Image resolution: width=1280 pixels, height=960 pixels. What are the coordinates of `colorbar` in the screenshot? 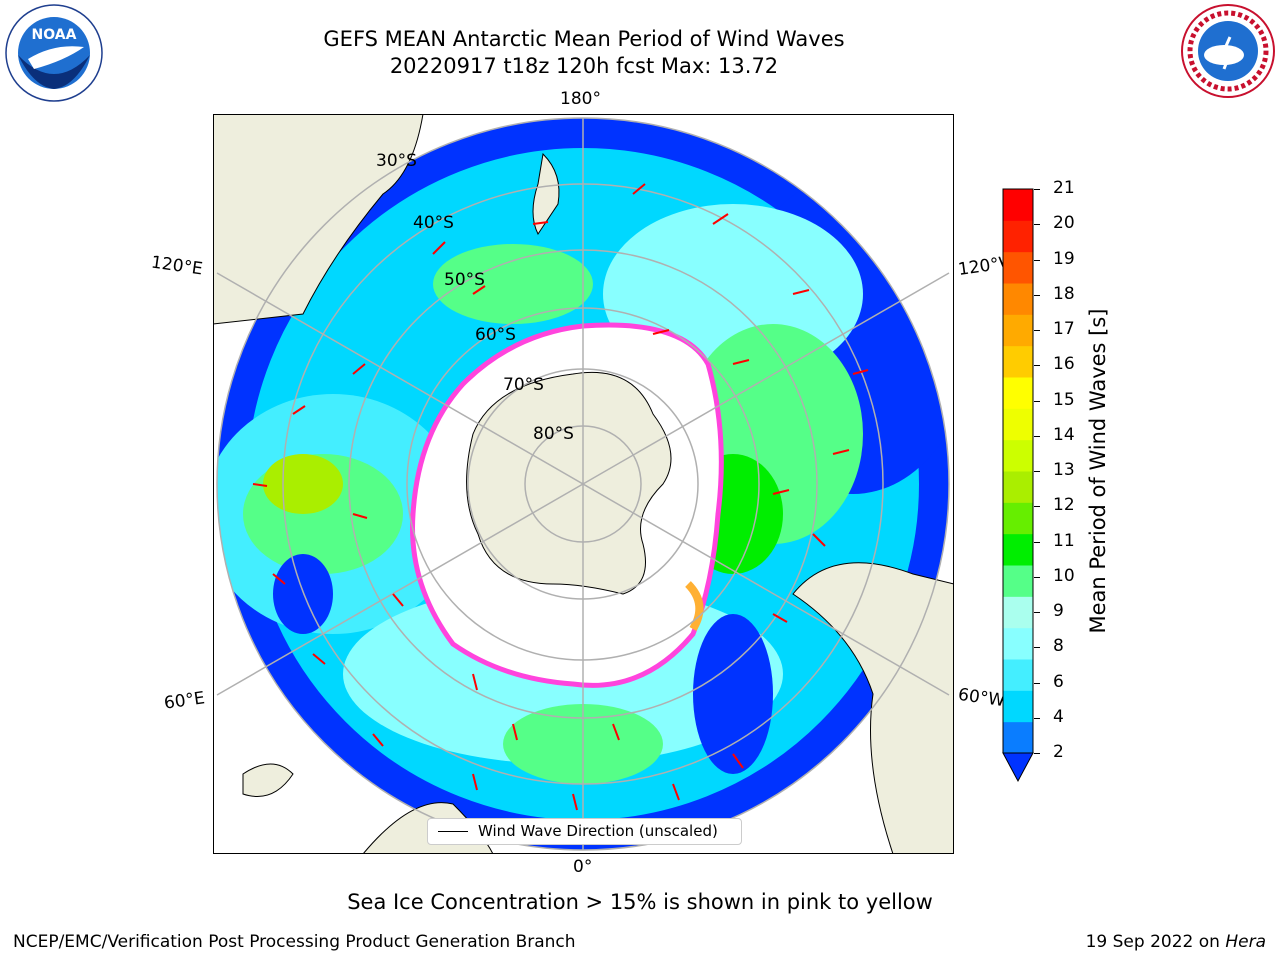 It's located at (1018, 485).